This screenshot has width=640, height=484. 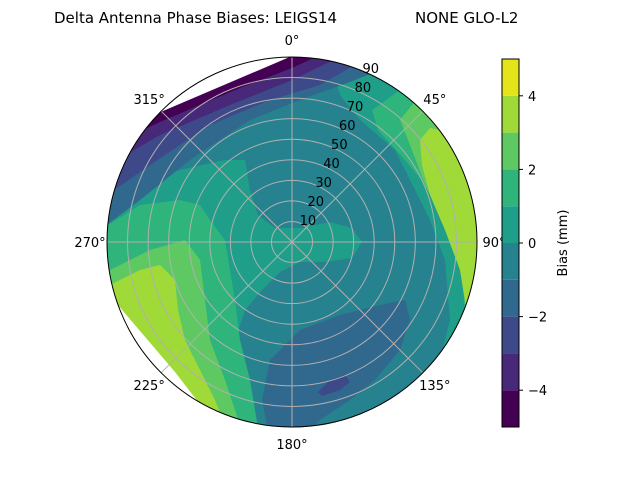 I want to click on r-tick-label: 30, so click(x=323, y=183).